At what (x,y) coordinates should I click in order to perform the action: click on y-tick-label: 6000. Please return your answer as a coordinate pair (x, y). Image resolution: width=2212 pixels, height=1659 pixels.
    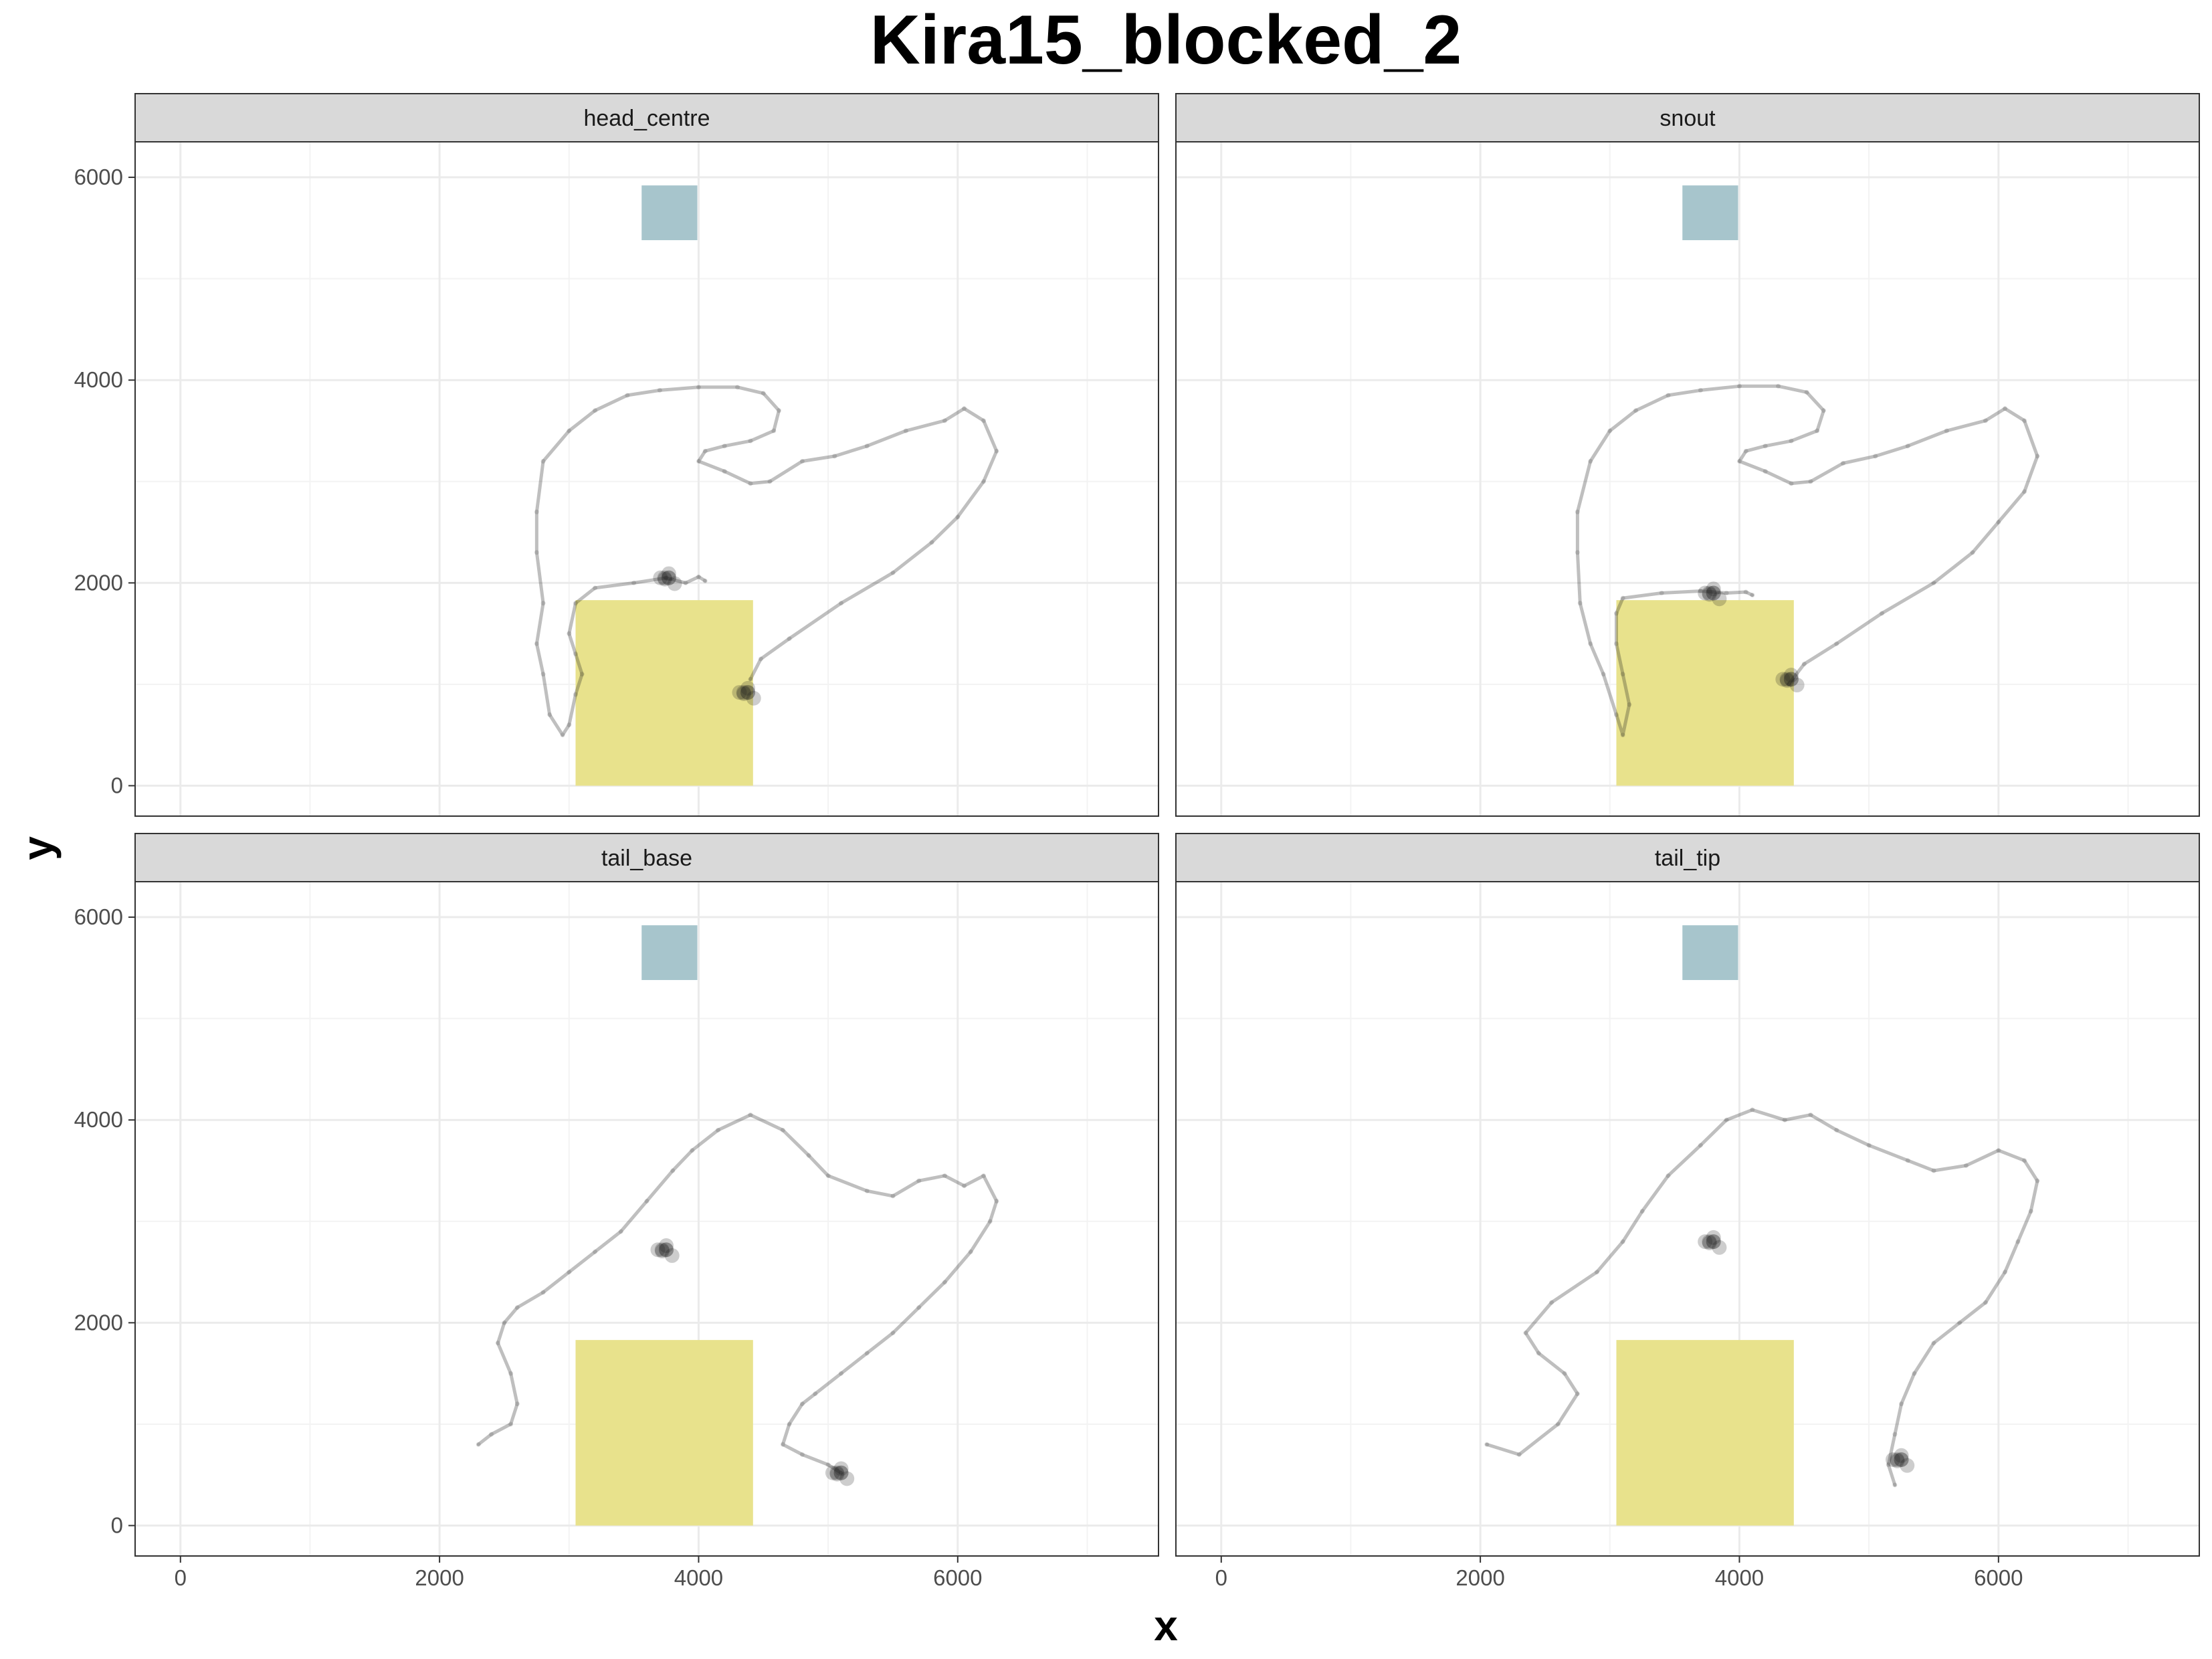
    Looking at the image, I should click on (98, 177).